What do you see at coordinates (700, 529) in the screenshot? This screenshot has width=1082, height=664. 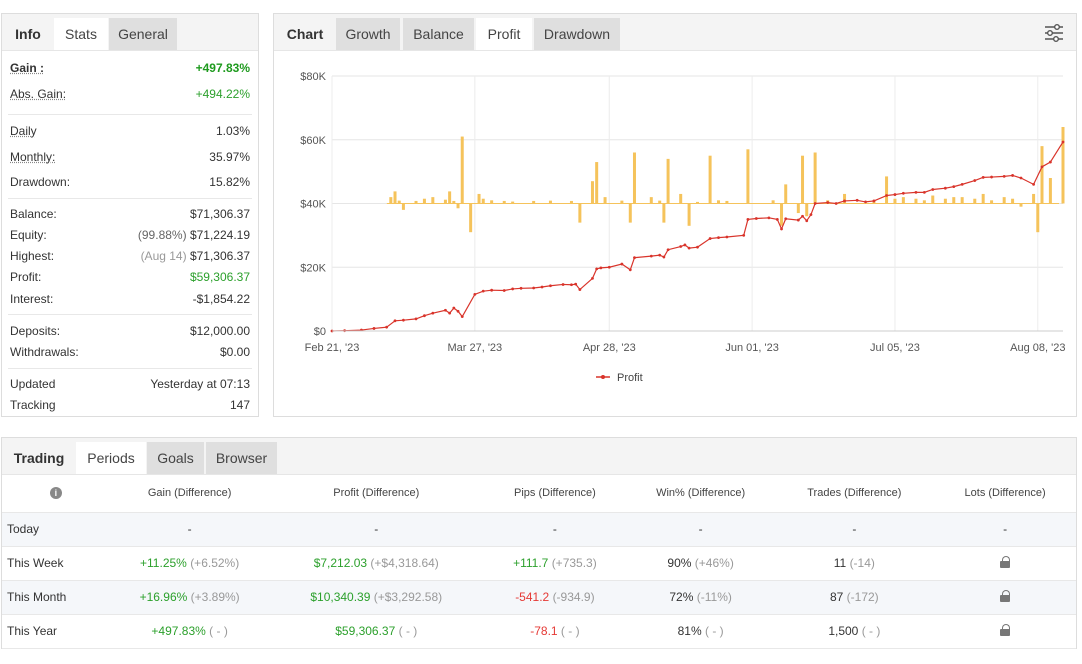 I see `win-cell: -` at bounding box center [700, 529].